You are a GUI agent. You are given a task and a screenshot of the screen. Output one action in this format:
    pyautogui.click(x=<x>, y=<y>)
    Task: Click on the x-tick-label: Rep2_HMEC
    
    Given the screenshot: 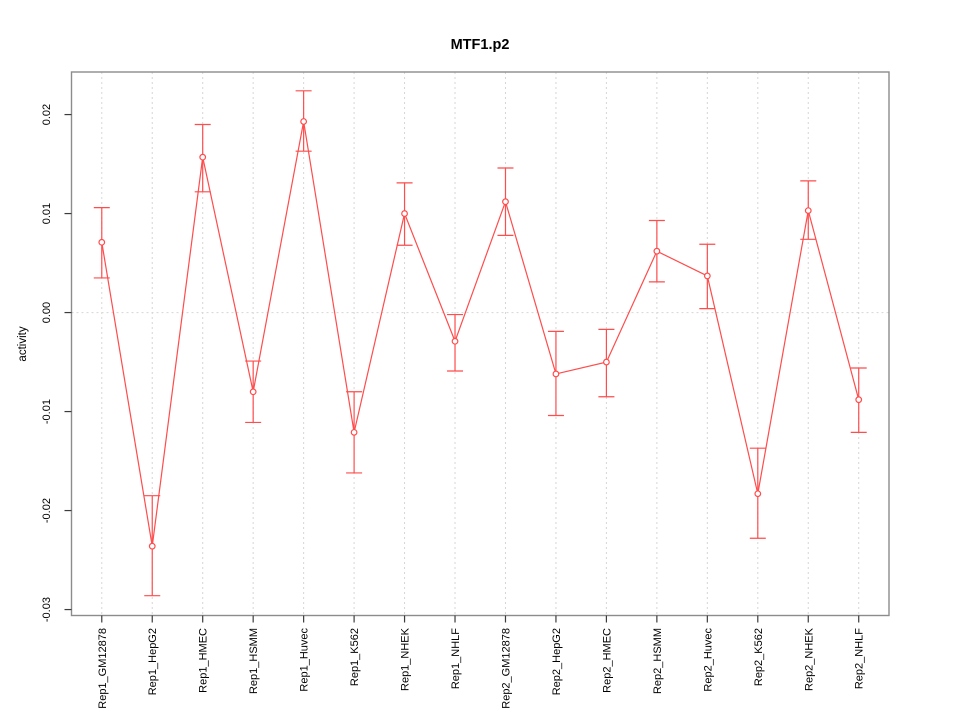 What is the action you would take?
    pyautogui.click(x=607, y=660)
    